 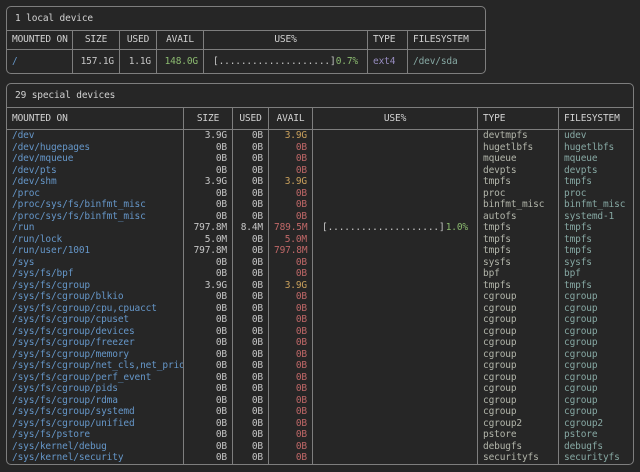 What do you see at coordinates (320, 136) in the screenshot?
I see `table-row: /dev 3.9G 0B 3.9G devtmpfs udev` at bounding box center [320, 136].